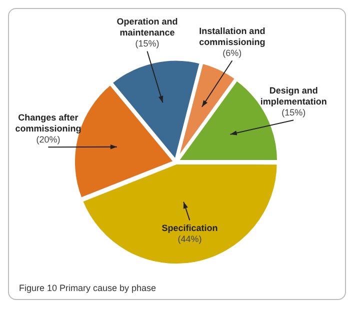 The height and width of the screenshot is (317, 354). Describe the element at coordinates (48, 139) in the screenshot. I see `data-label: (20%)` at that location.